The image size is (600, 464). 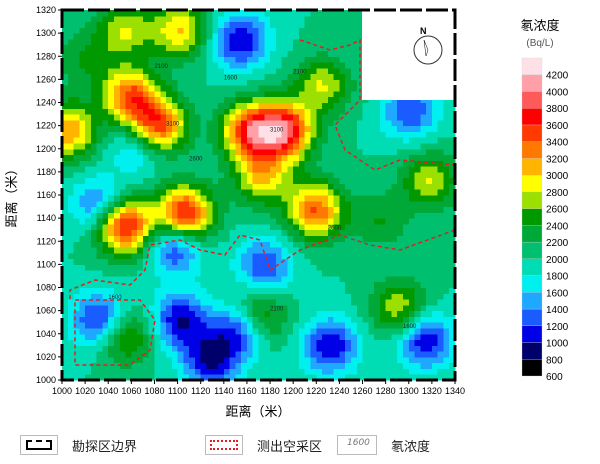 I want to click on colorbar-tick-label: 3400, so click(x=557, y=143).